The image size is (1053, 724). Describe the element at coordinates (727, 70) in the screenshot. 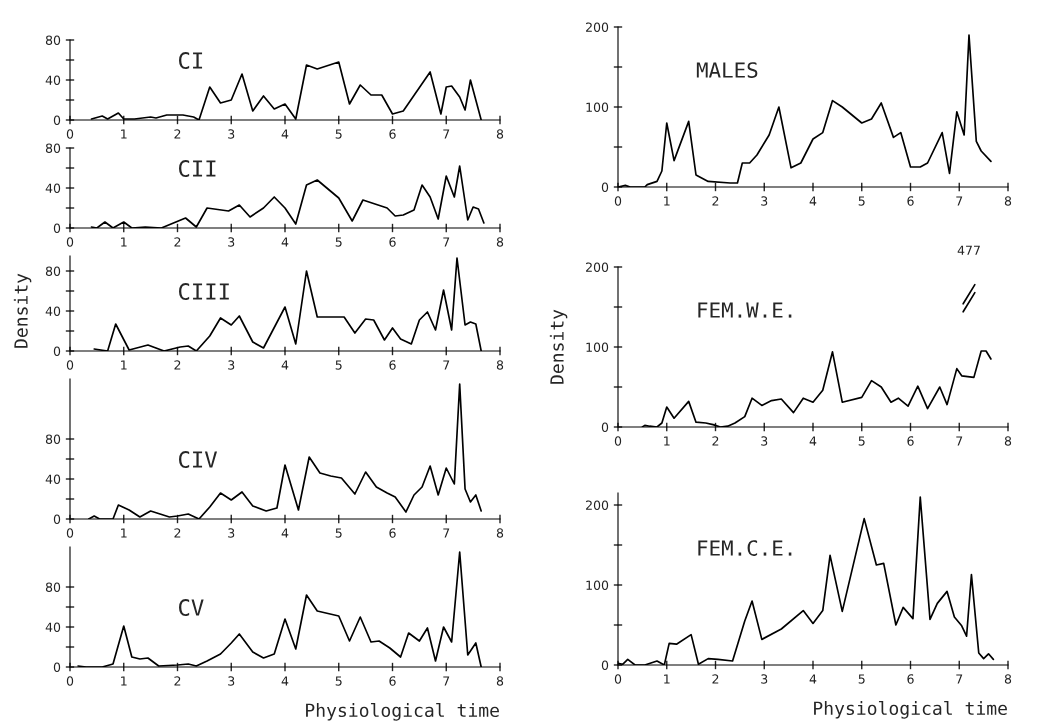

I see `text: MALES` at that location.